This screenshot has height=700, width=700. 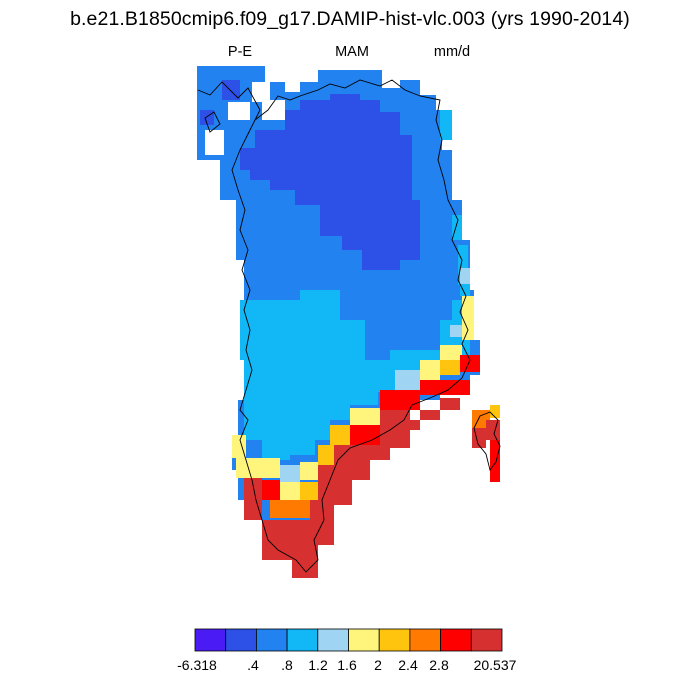 What do you see at coordinates (378, 665) in the screenshot?
I see `colorbar-tick-label: 2` at bounding box center [378, 665].